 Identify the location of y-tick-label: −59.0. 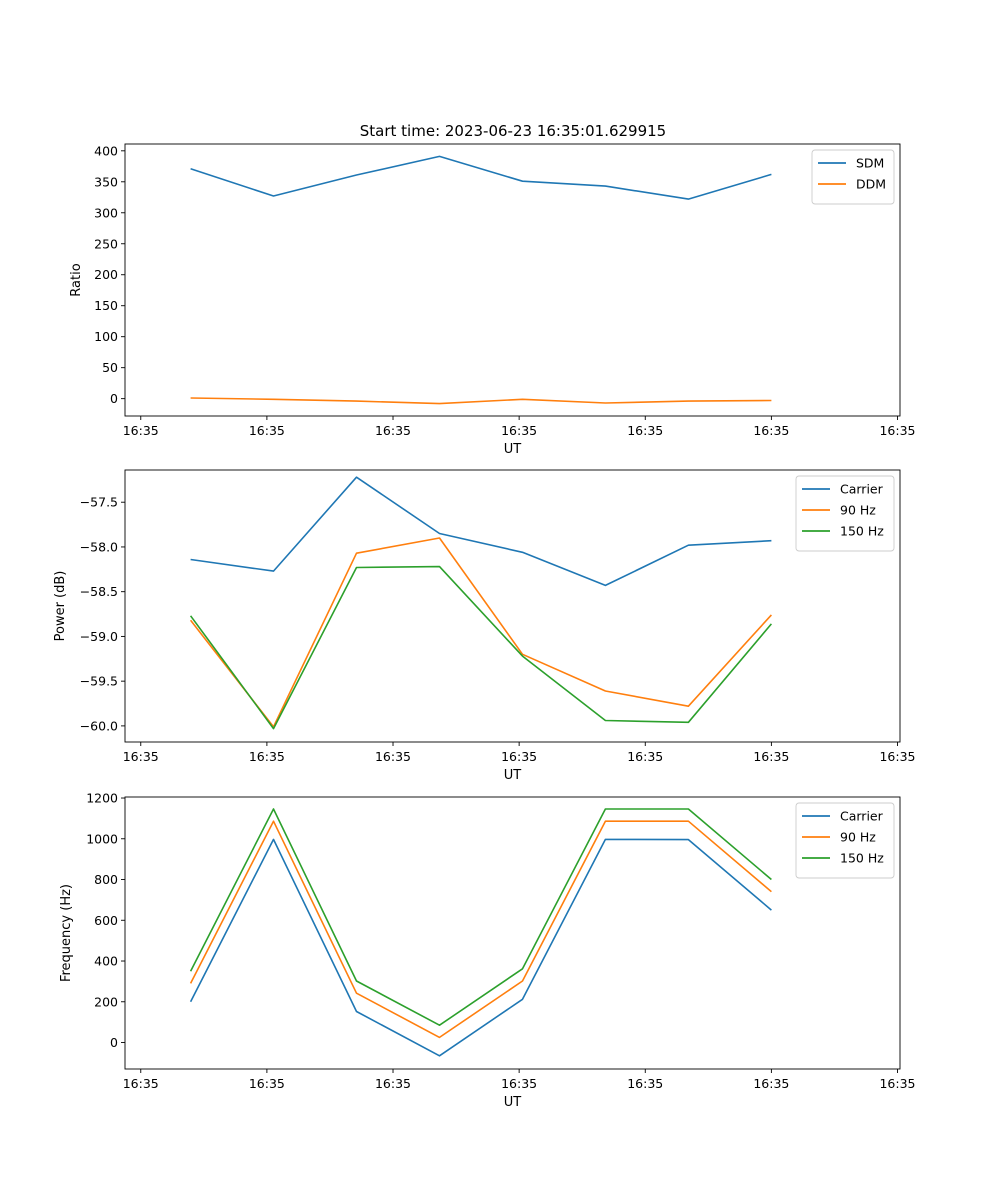
(99, 636).